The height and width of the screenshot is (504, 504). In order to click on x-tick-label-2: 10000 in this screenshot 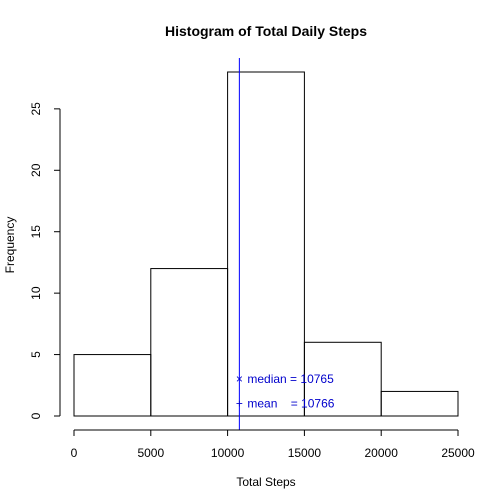, I will do `click(228, 453)`.